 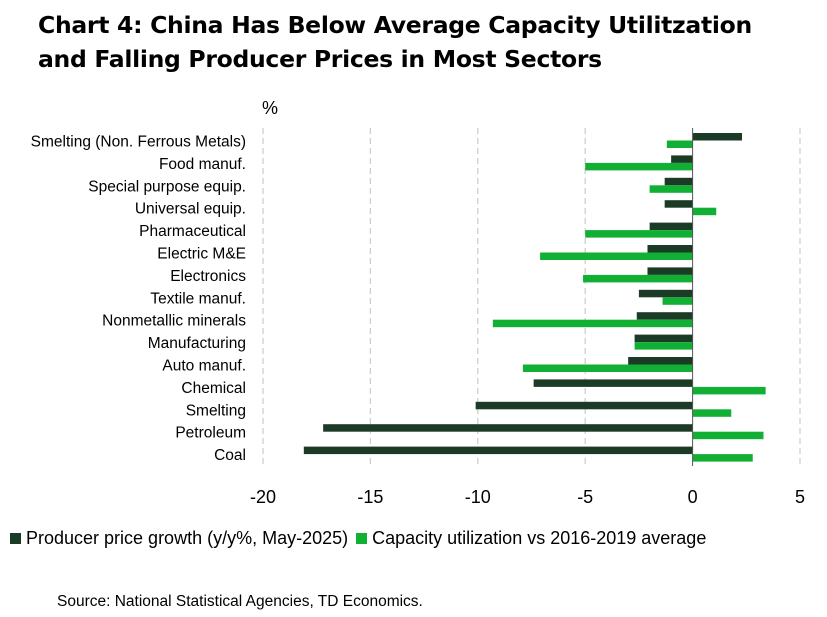 I want to click on x-tick-label-3: -5, so click(x=585, y=497).